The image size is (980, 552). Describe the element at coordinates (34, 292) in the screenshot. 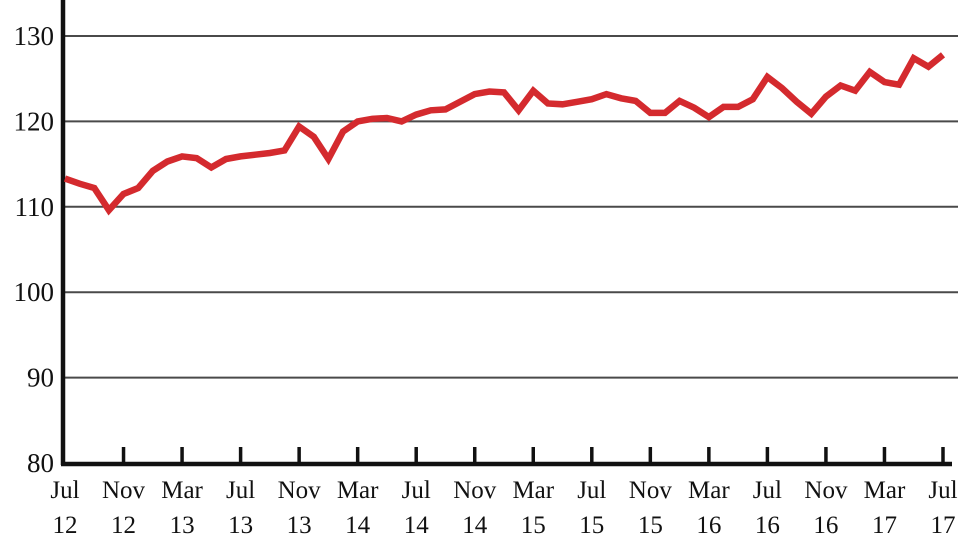

I see `y-axis-tick-label: 100` at that location.